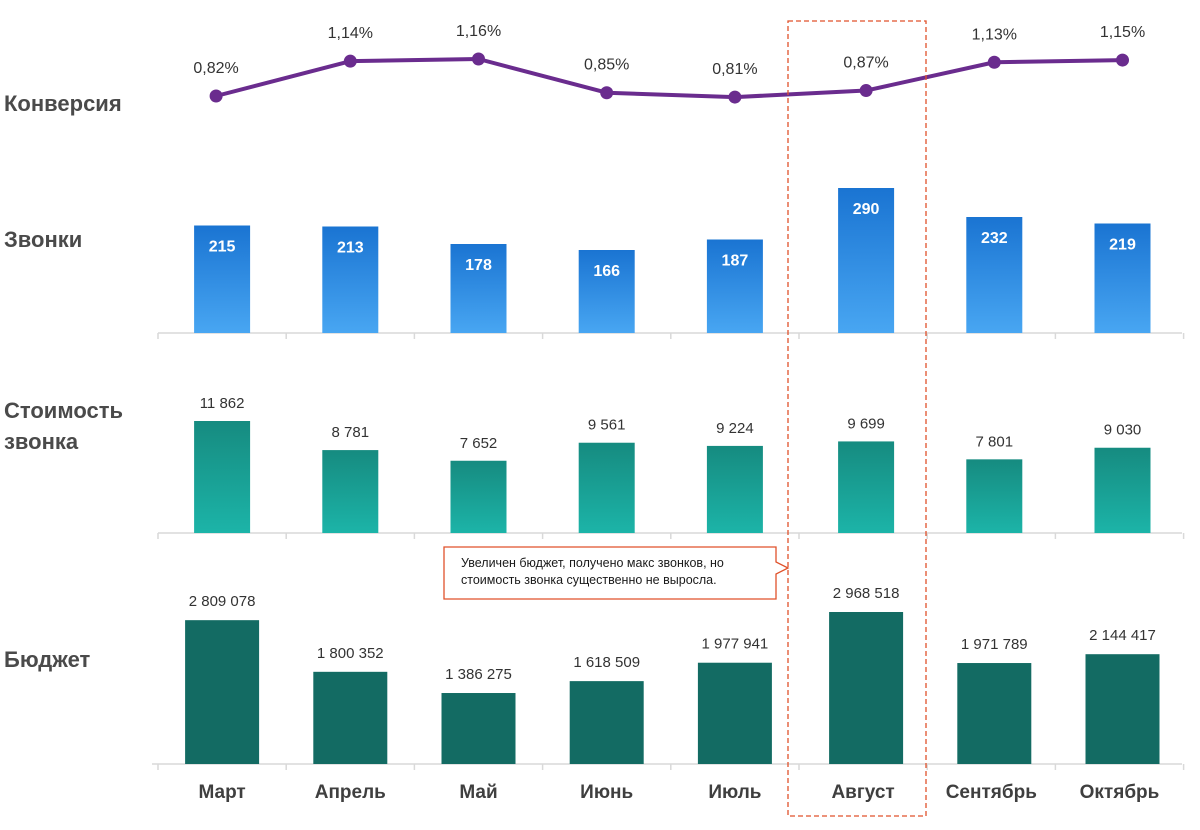 The width and height of the screenshot is (1200, 830). I want to click on conversion-label: 0,87%, so click(865, 63).